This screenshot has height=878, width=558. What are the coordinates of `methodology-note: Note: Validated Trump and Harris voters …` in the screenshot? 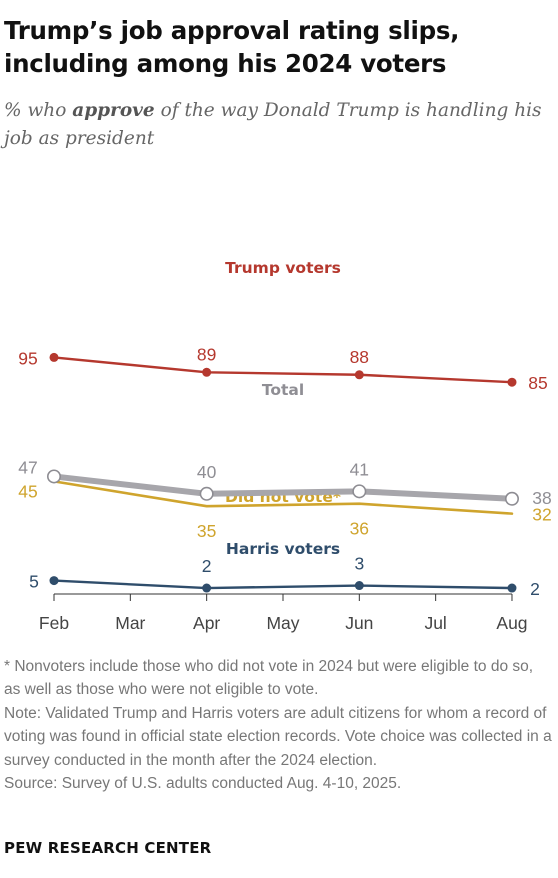 It's located at (278, 736).